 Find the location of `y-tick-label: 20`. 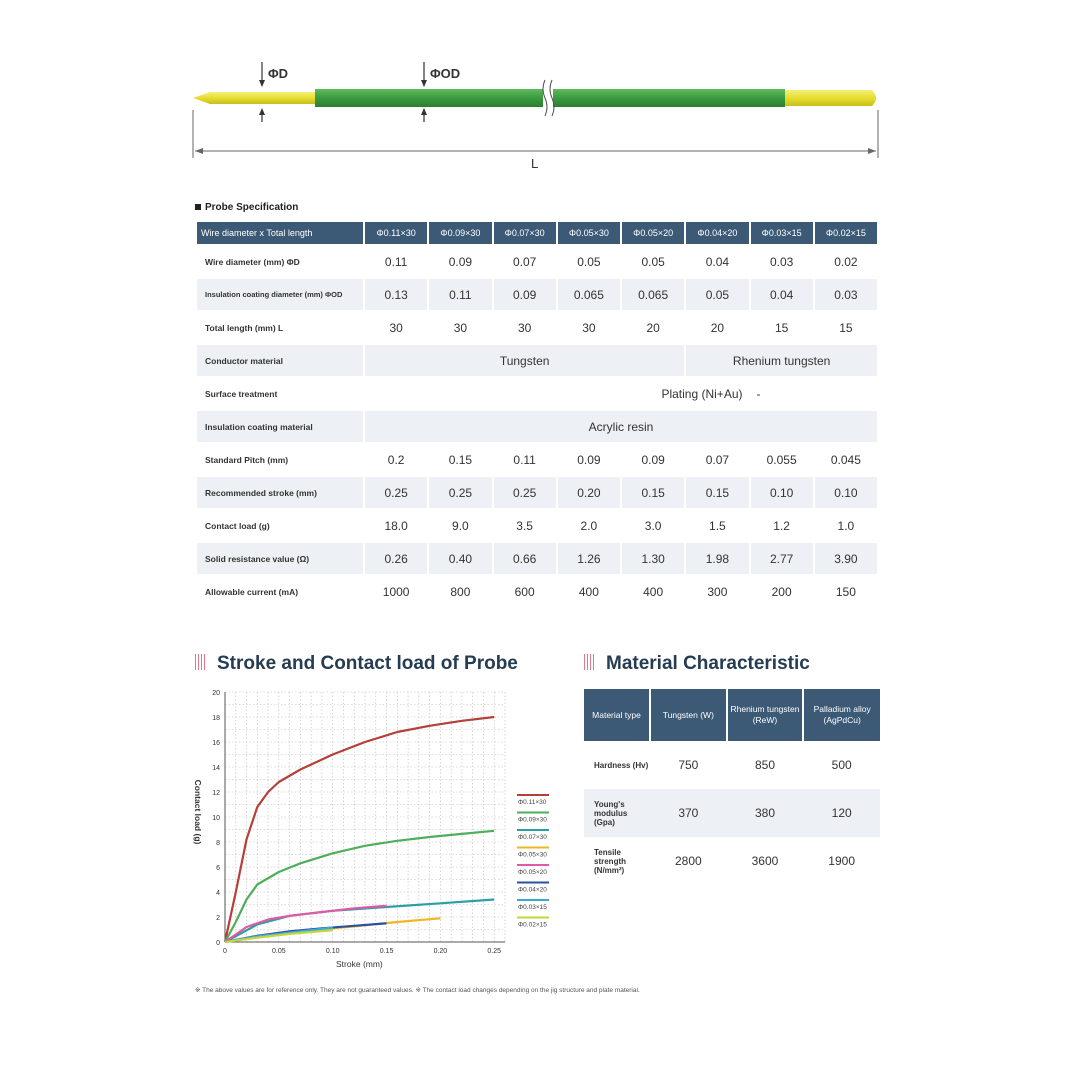

y-tick-label: 20 is located at coordinates (216, 693).